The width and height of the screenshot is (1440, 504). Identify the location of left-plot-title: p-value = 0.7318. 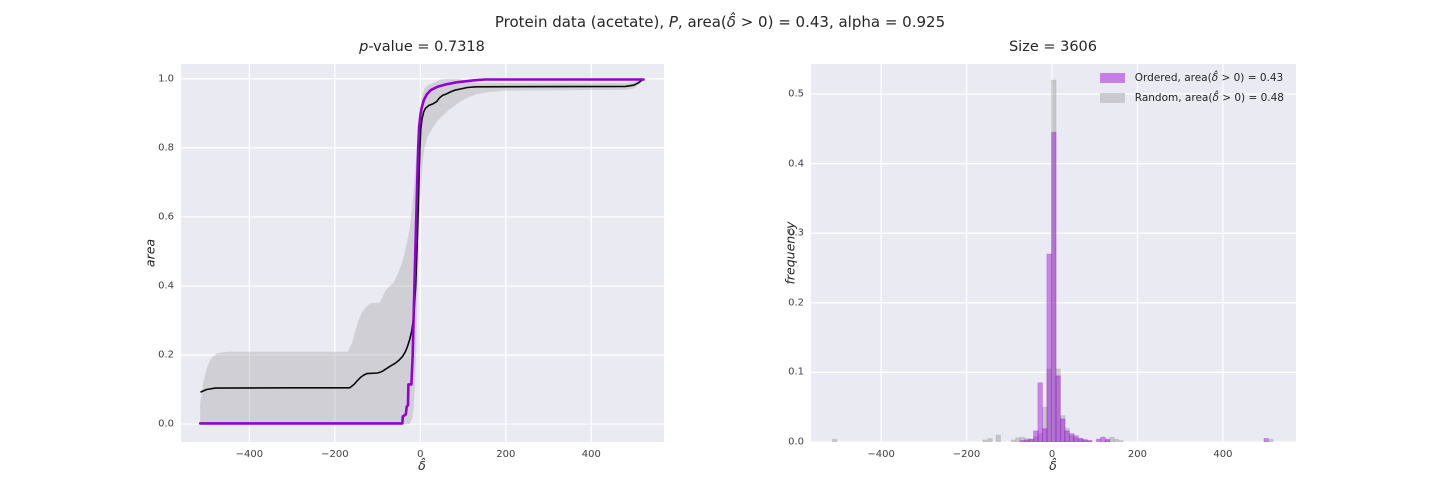
(422, 47).